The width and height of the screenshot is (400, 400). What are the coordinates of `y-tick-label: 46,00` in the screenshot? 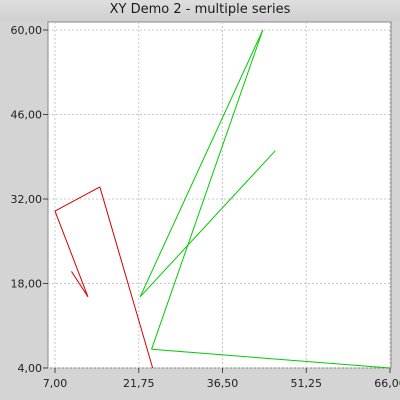 It's located at (27, 115).